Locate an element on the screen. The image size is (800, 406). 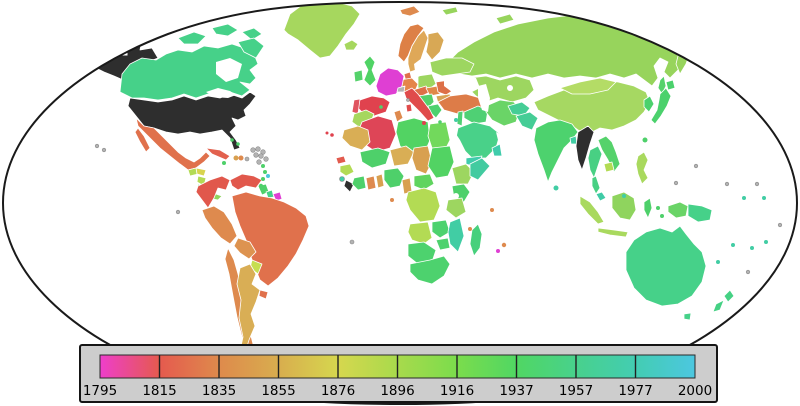
dot-comoros is located at coordinates (470, 229).